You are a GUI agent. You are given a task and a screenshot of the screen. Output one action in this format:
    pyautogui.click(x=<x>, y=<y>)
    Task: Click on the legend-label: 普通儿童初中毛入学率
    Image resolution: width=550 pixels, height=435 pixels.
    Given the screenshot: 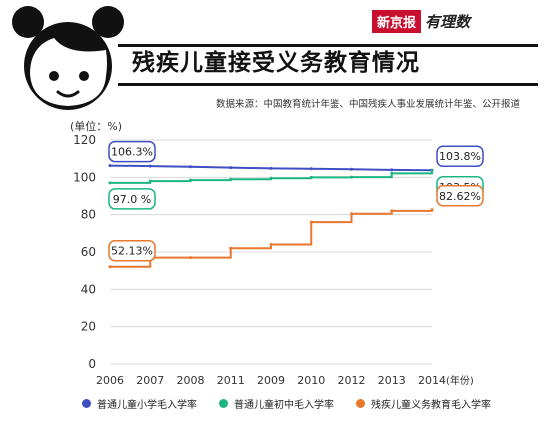 What is the action you would take?
    pyautogui.click(x=284, y=405)
    